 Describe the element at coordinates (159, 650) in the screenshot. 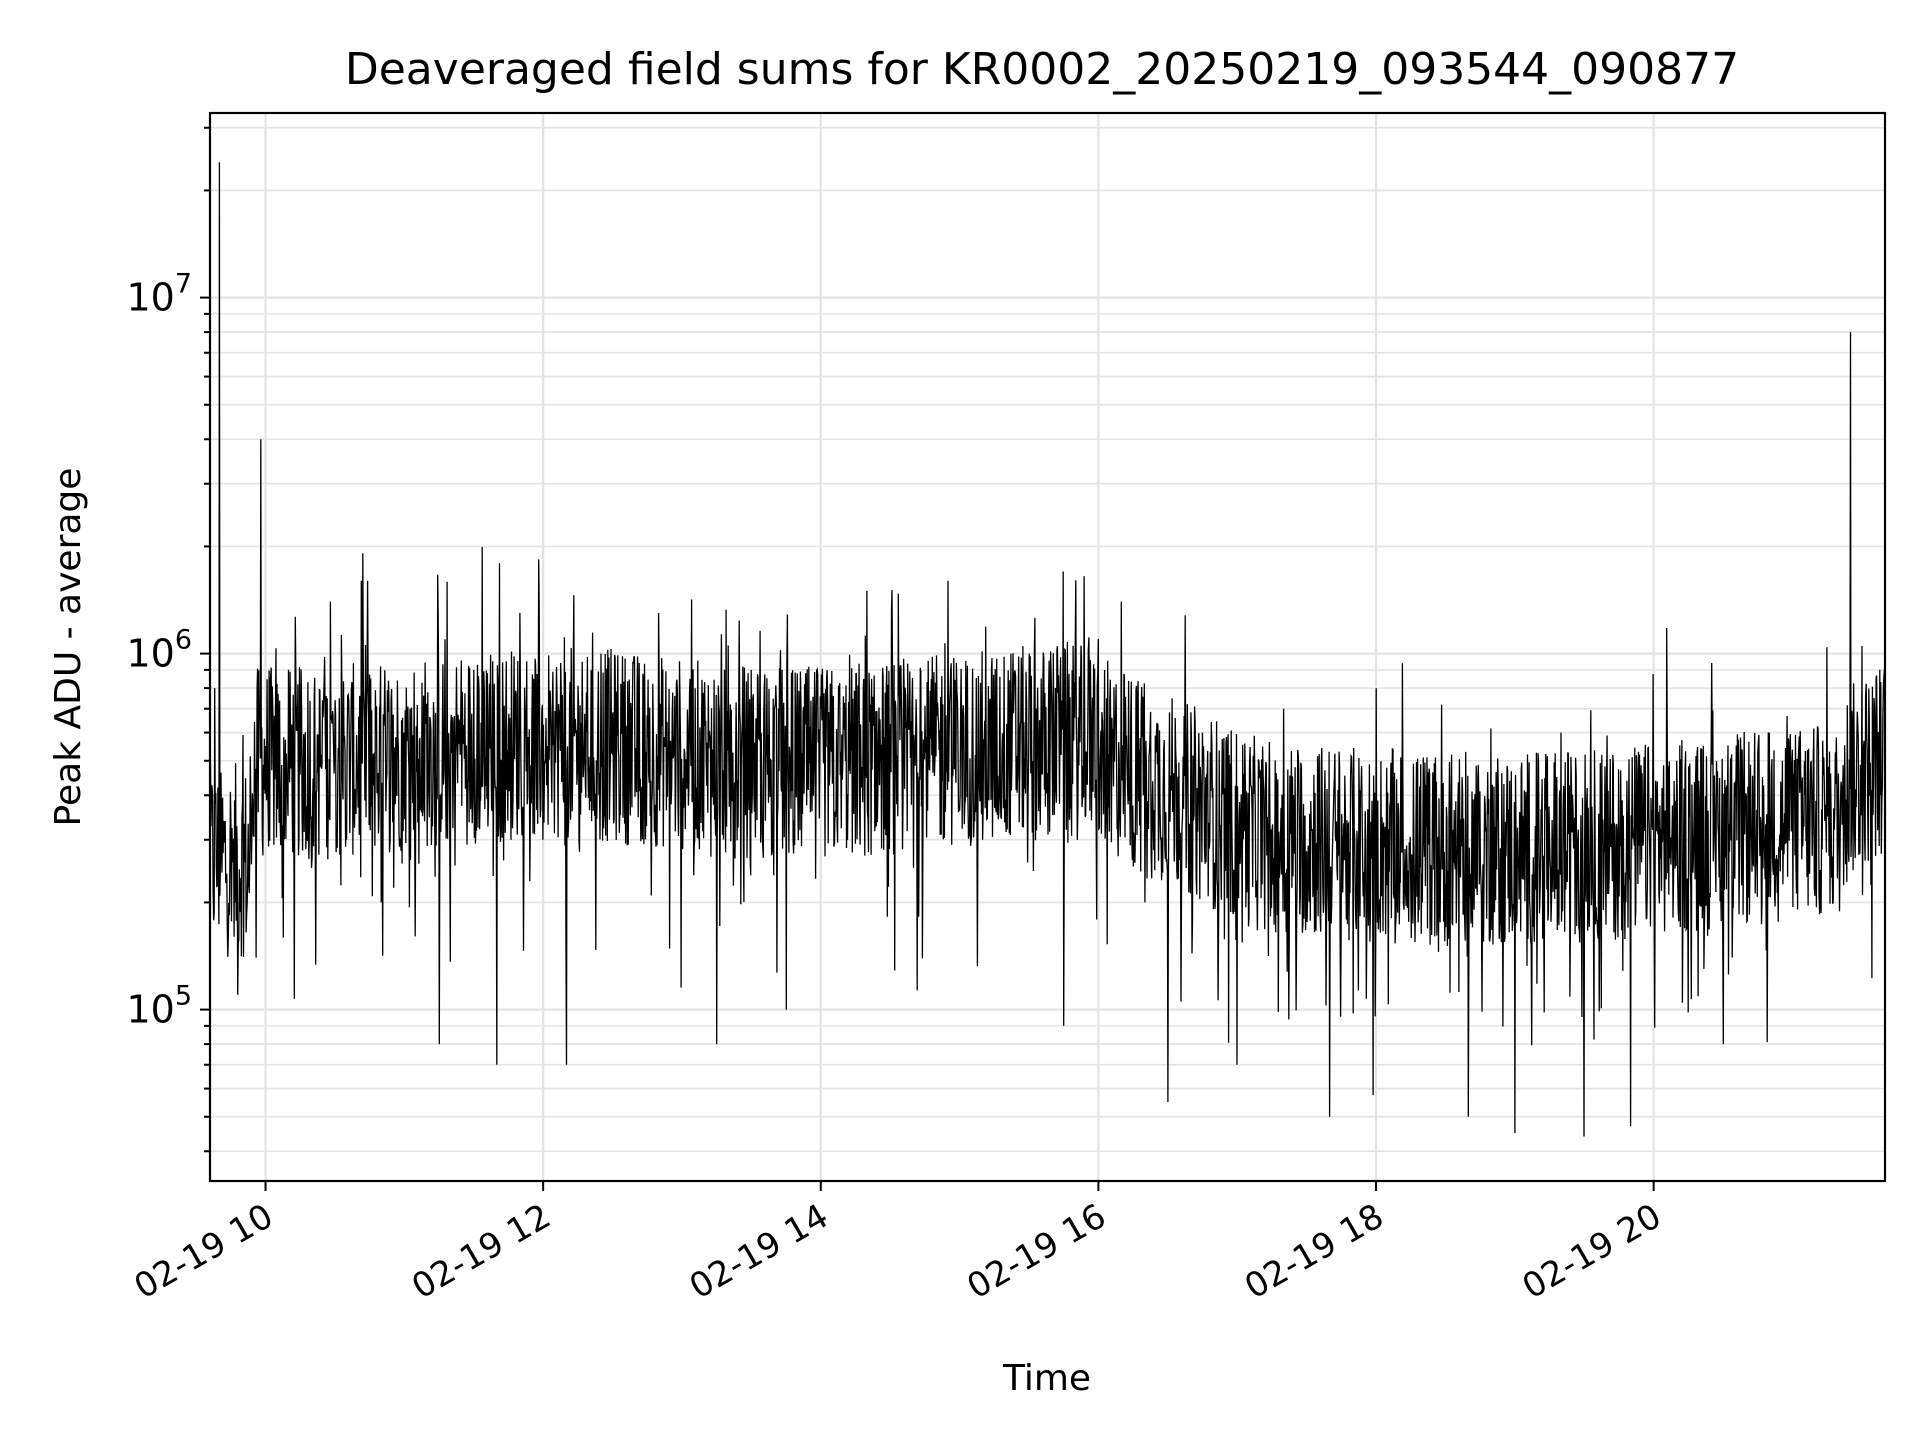

I see `y-tick-label: 10⁶` at that location.